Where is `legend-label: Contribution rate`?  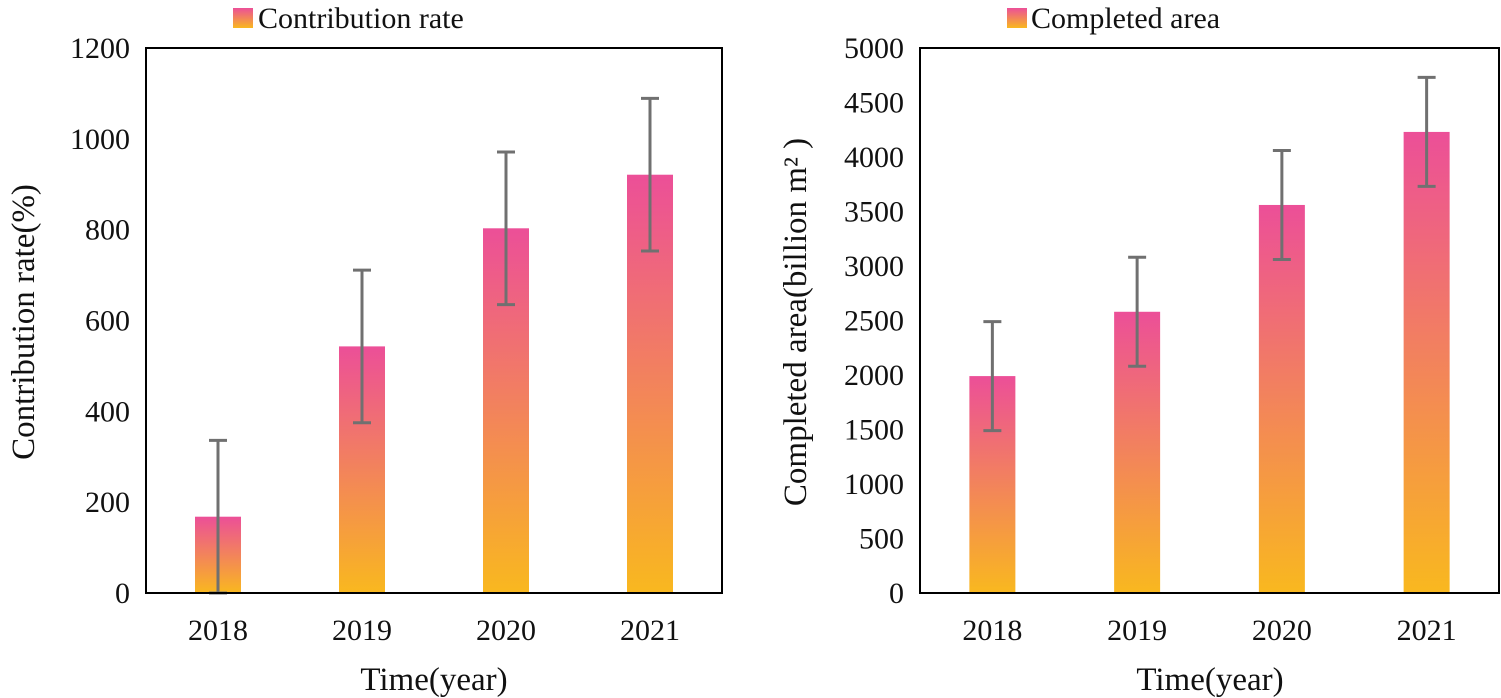
legend-label: Contribution rate is located at coordinates (361, 18).